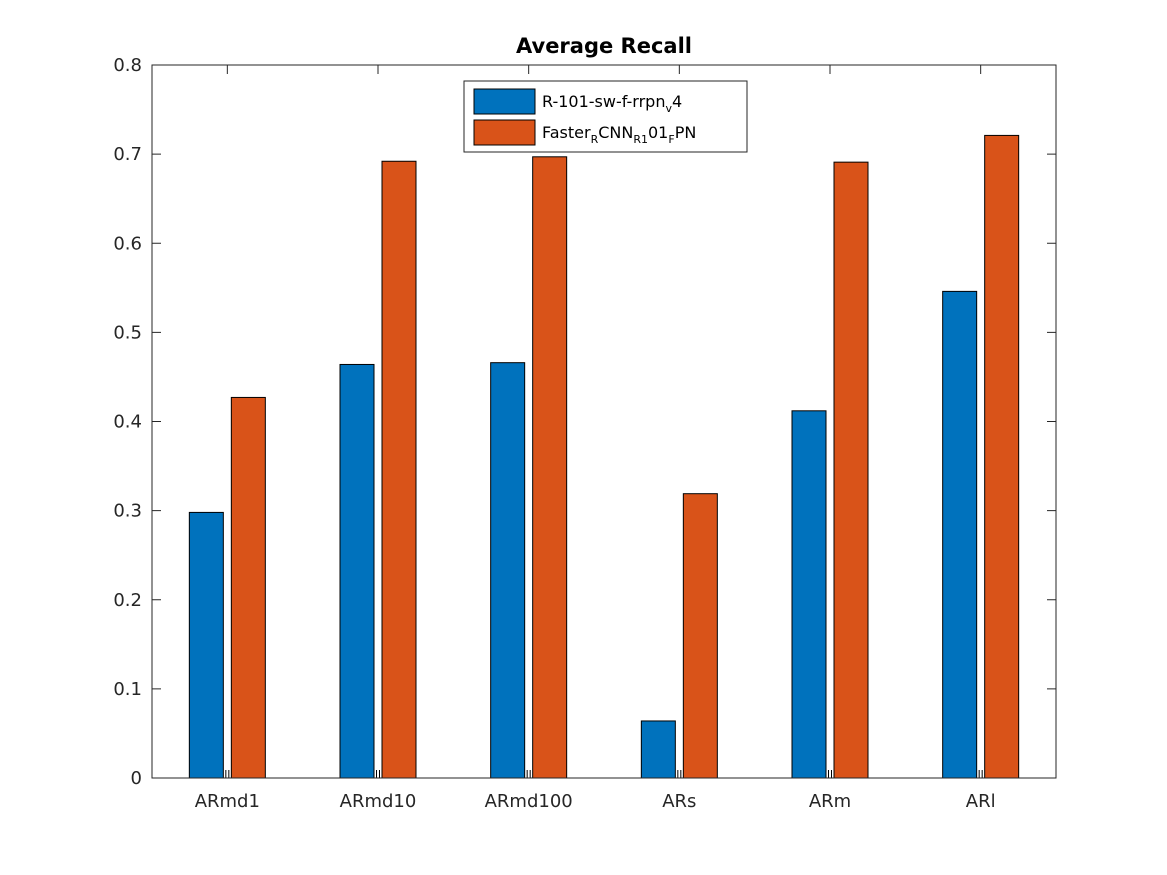  I want to click on y-tick-label: 0.1, so click(127, 689).